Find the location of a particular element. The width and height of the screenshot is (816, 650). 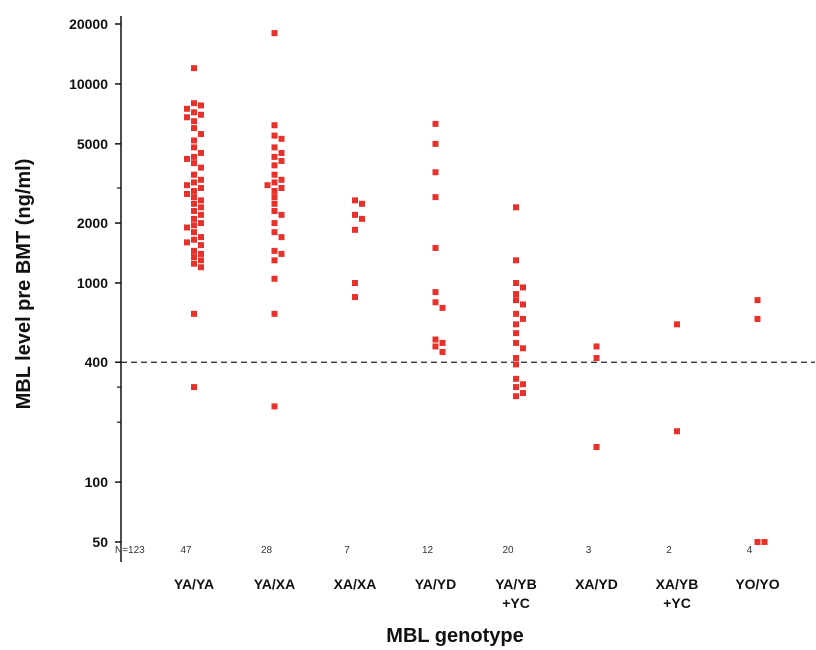

x-tick-label-4-1: +YC is located at coordinates (516, 603).